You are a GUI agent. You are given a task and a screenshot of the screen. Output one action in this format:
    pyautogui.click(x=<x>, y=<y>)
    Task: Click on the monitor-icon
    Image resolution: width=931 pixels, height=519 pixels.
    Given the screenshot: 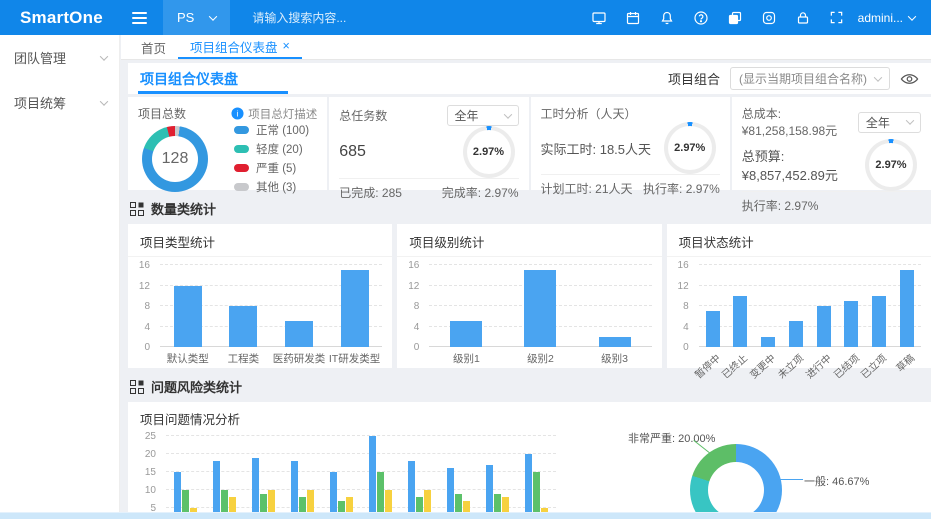 What is the action you would take?
    pyautogui.click(x=599, y=18)
    